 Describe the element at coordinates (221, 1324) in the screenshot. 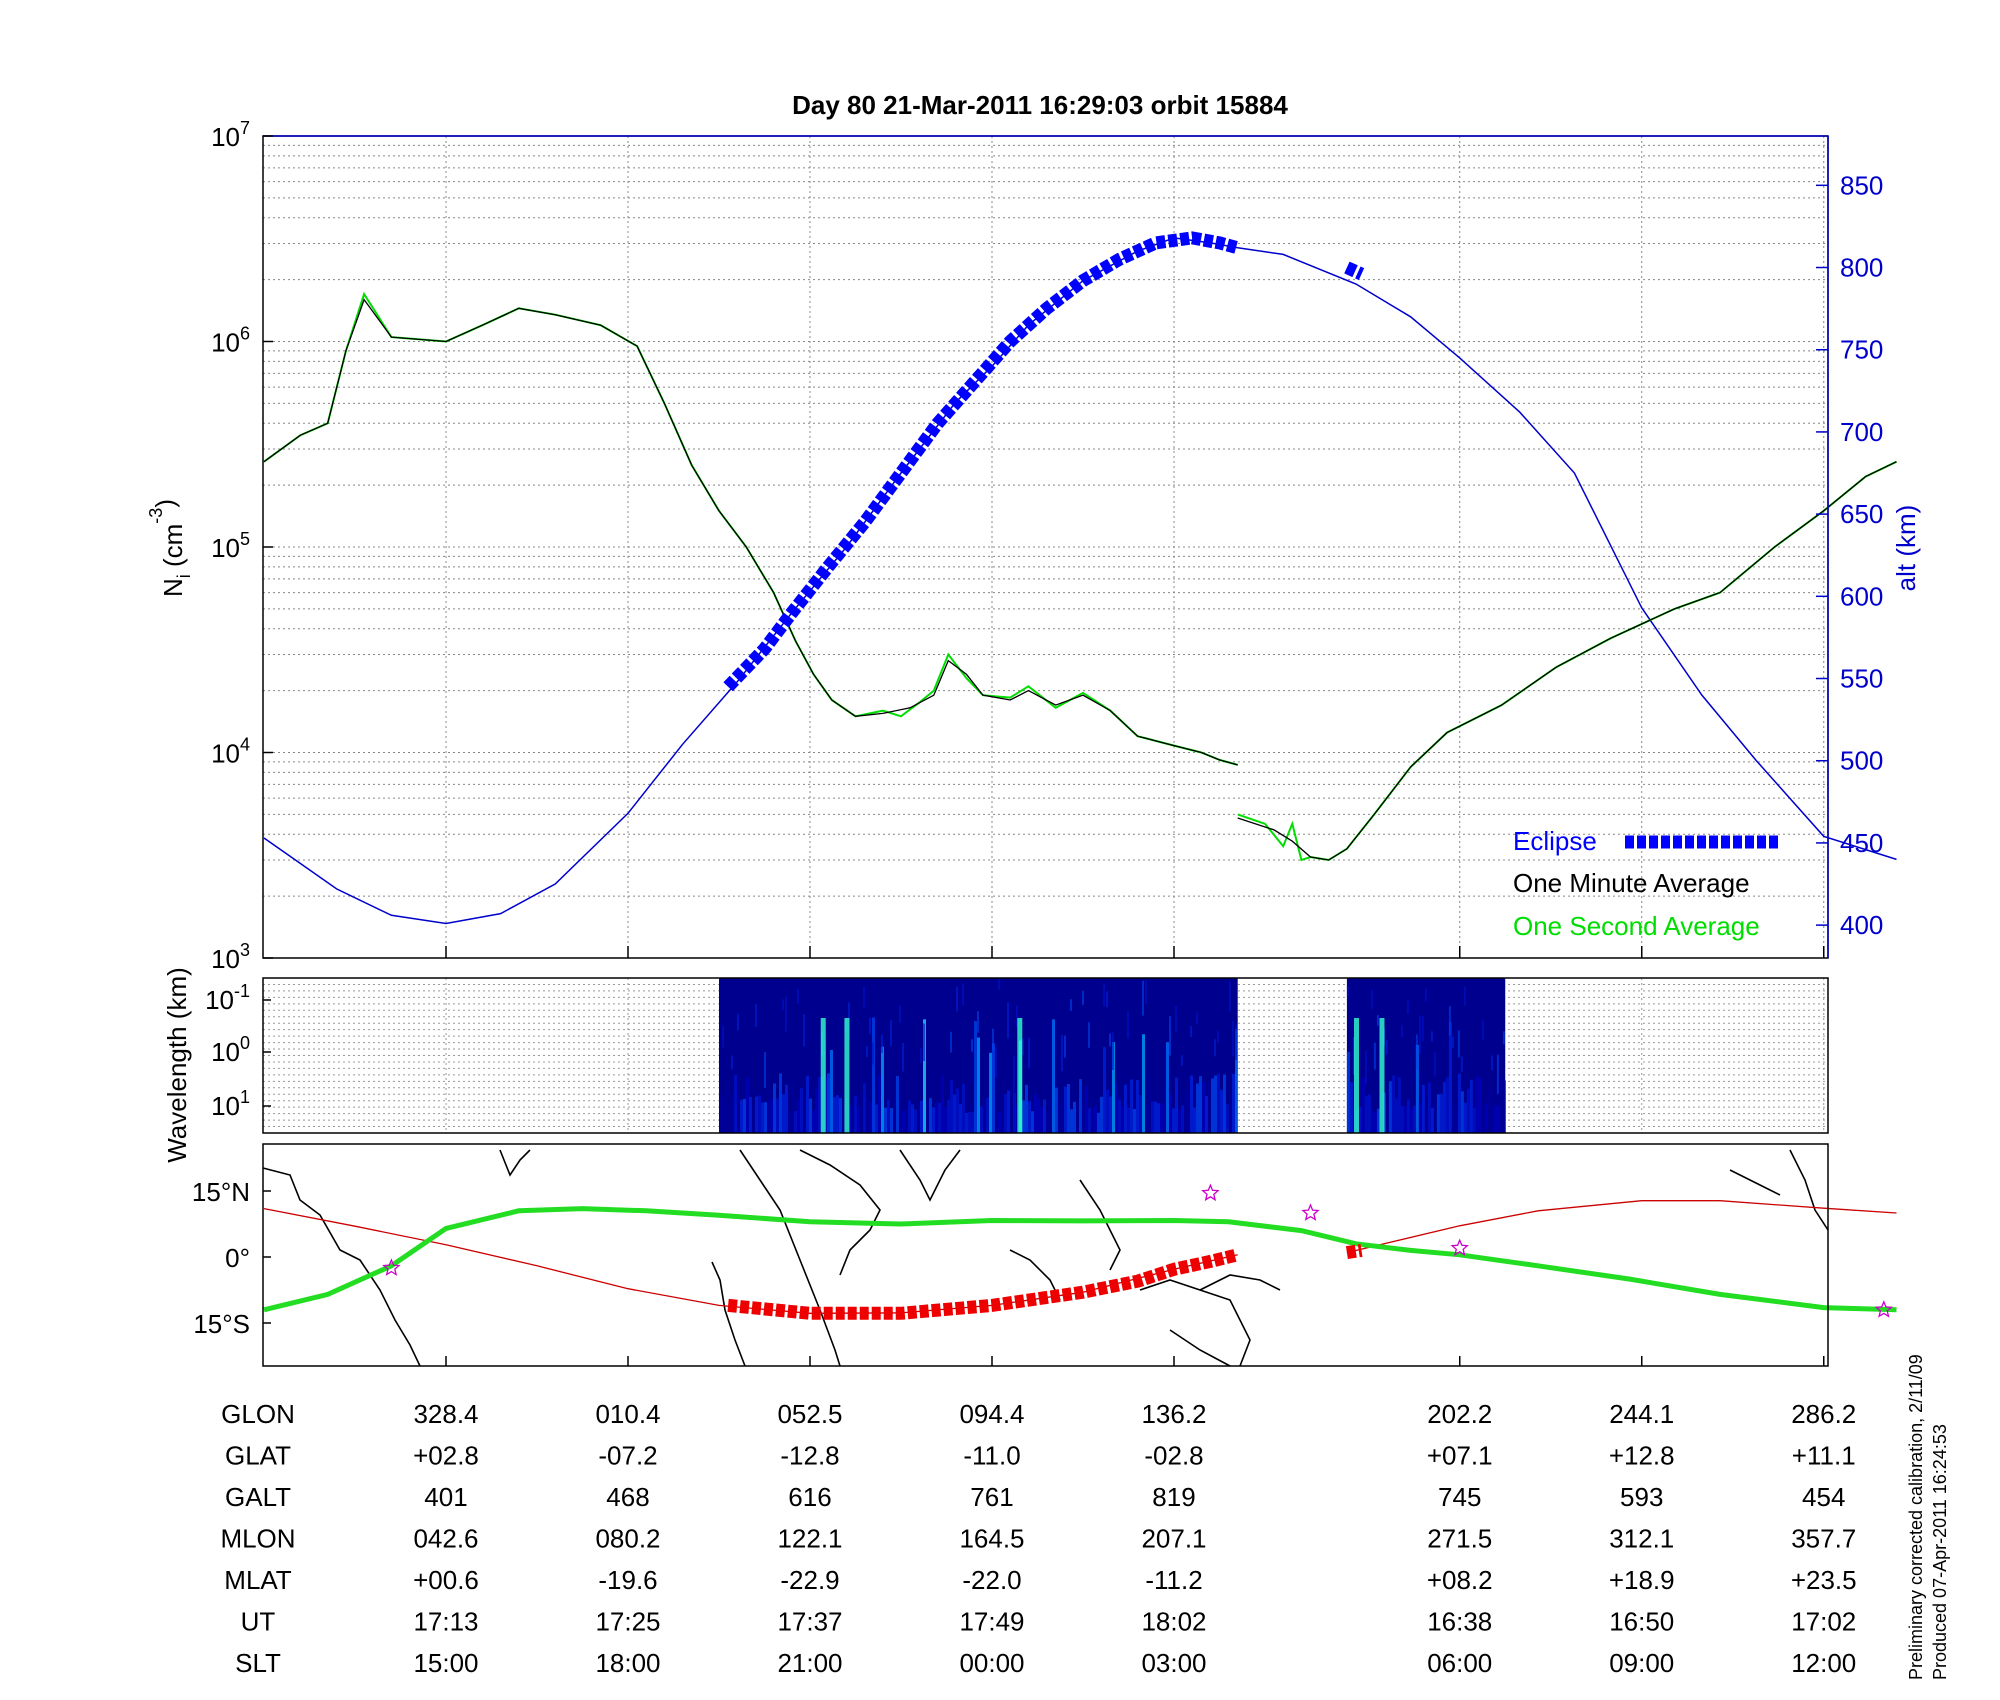

I see `latitude-tick-label: 15°S` at that location.